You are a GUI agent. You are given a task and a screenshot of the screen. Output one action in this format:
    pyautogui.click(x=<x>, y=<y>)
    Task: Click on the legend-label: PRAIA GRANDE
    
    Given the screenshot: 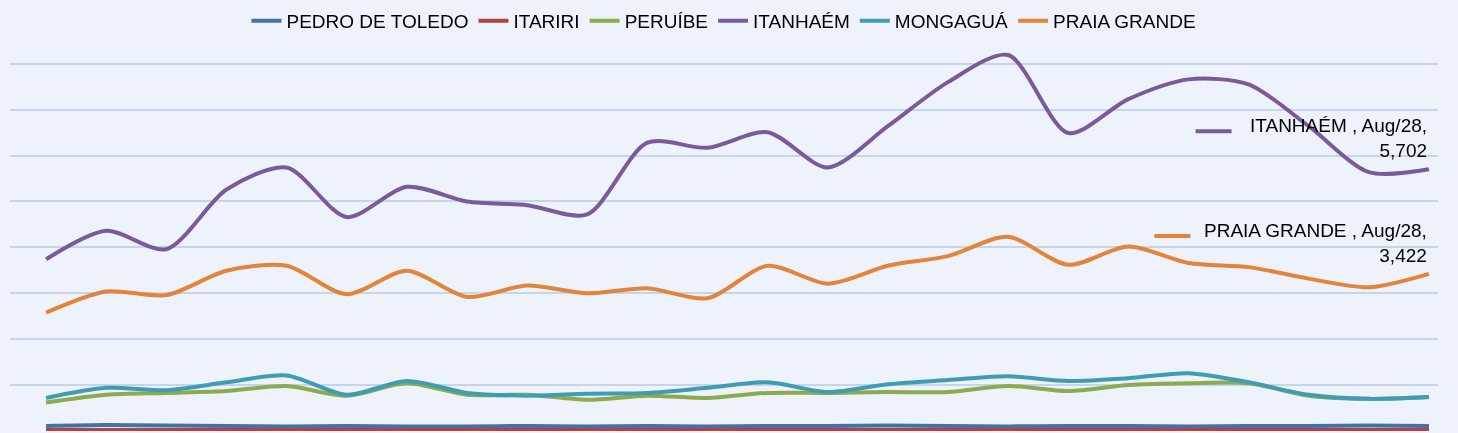 What is the action you would take?
    pyautogui.click(x=1124, y=22)
    